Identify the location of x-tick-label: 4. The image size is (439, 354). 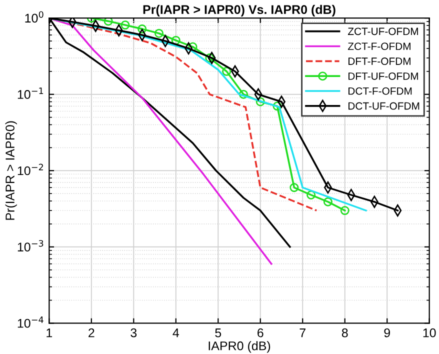
(176, 333).